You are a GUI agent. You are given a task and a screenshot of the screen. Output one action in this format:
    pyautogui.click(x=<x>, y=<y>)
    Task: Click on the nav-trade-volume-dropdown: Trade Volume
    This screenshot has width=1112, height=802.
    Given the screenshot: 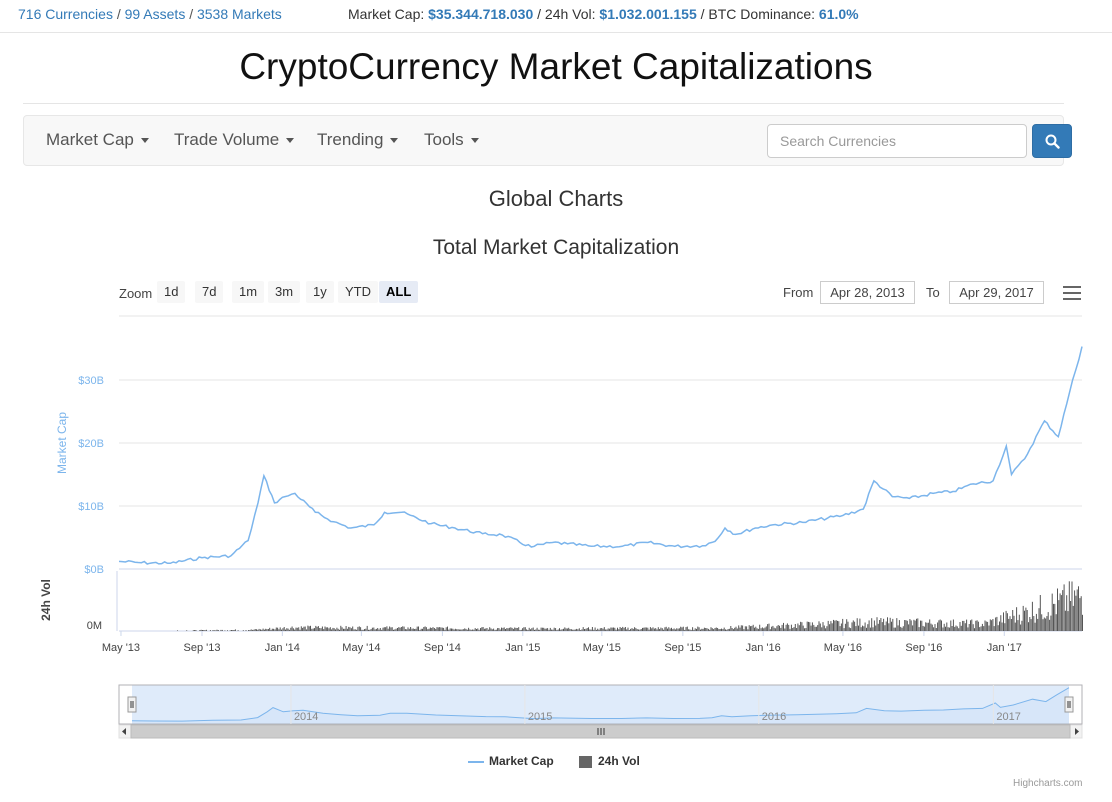 What is the action you would take?
    pyautogui.click(x=234, y=140)
    